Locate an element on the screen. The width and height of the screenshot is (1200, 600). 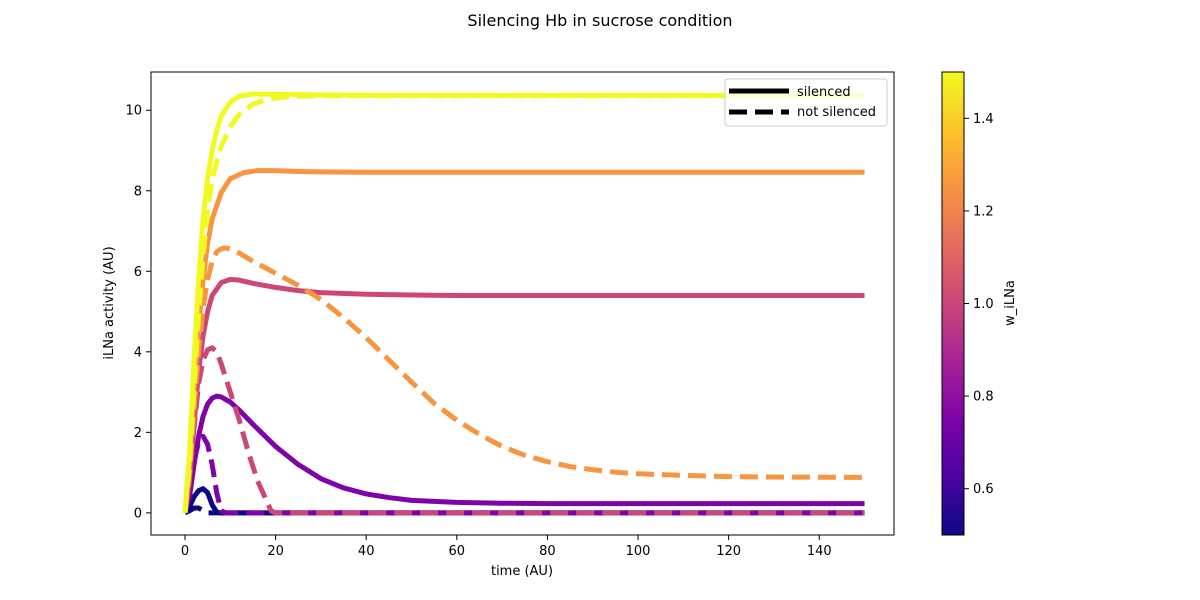
legend: silenced not silenced is located at coordinates (806, 102).